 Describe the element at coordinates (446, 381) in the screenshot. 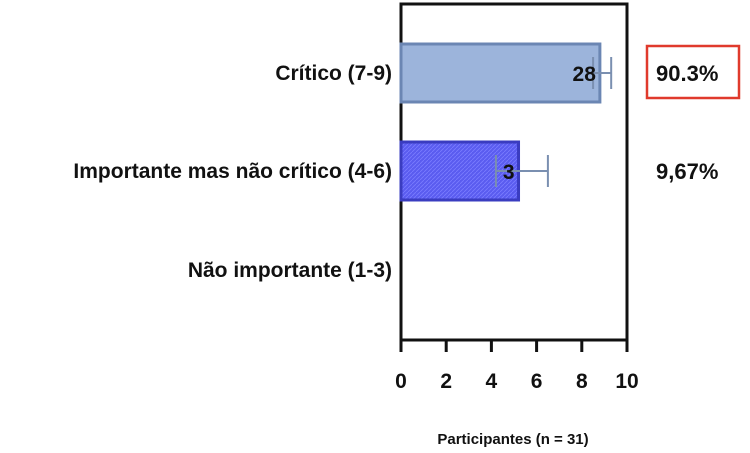

I see `x-tick-label-1: 2` at that location.